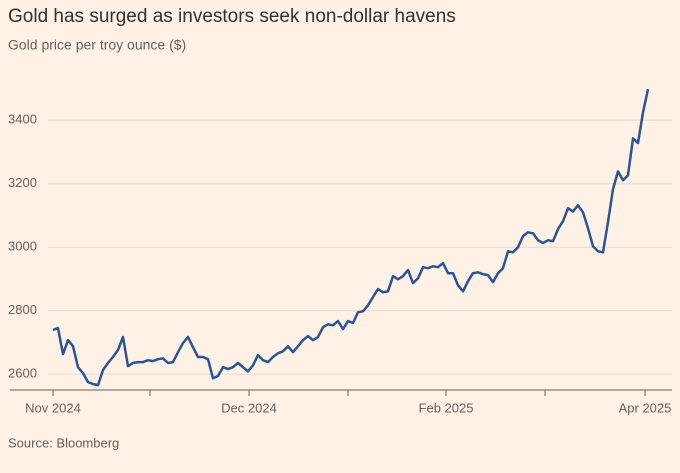 The width and height of the screenshot is (680, 473). I want to click on y-tick-label: 3400, so click(22, 119).